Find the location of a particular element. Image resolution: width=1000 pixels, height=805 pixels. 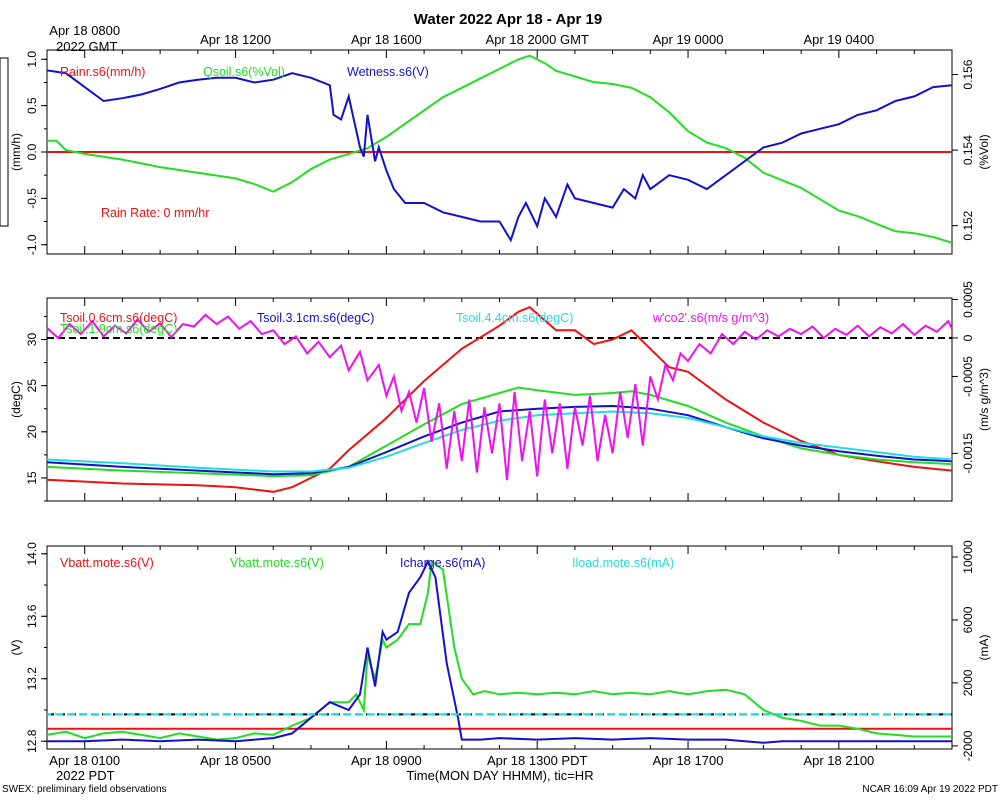

right-tick-label: -0.0015 is located at coordinates (968, 453).